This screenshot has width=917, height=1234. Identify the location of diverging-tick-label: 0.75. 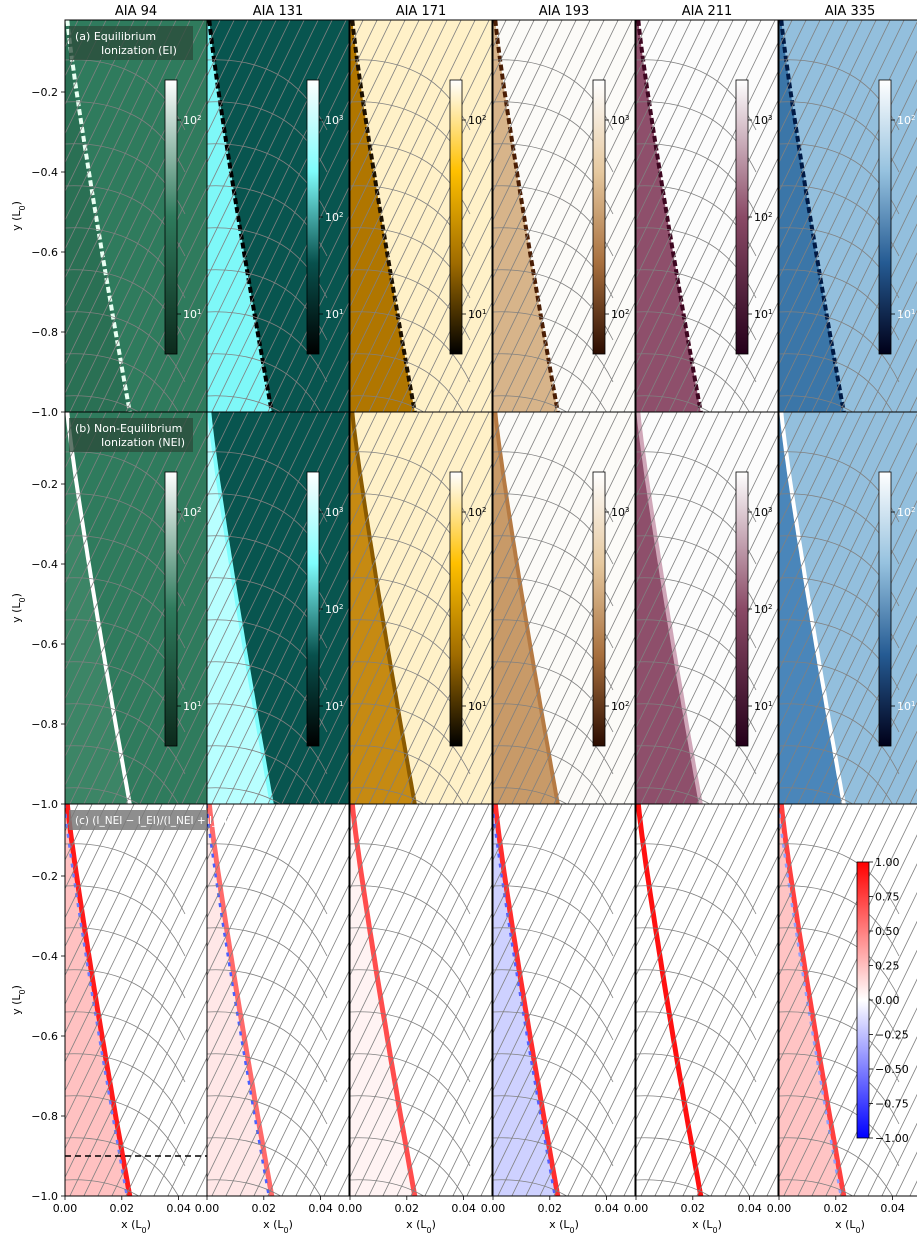
(887, 897).